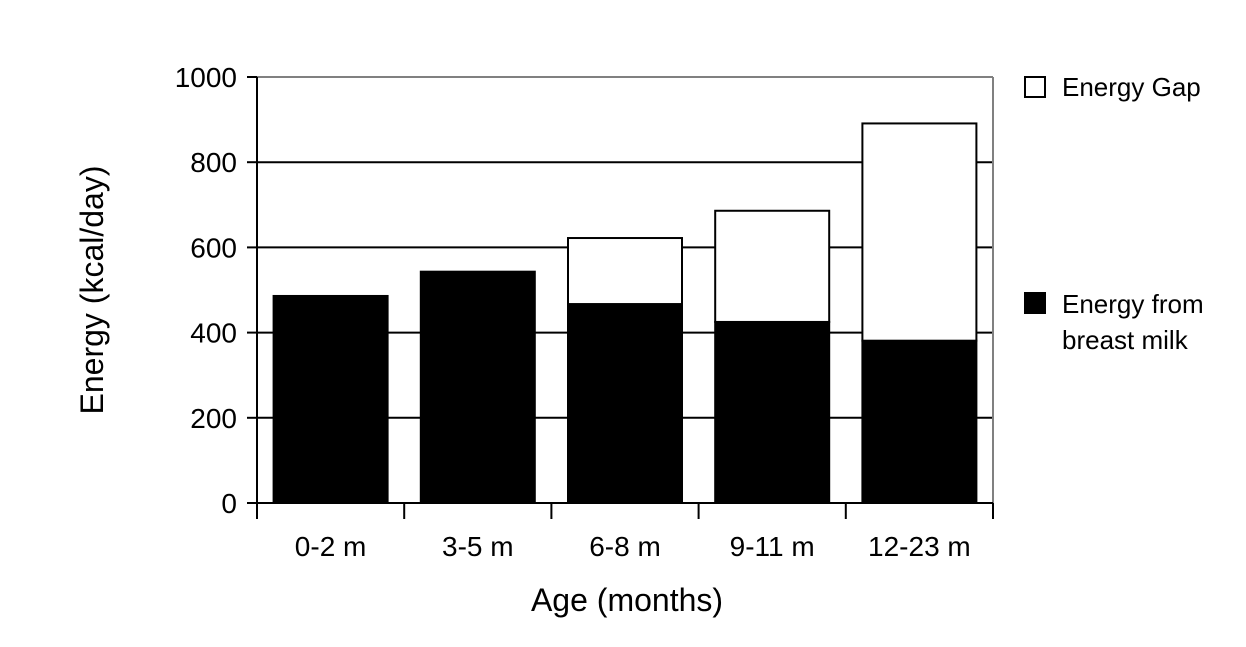  Describe the element at coordinates (478, 546) in the screenshot. I see `x-tick-label: 3-5 m` at that location.